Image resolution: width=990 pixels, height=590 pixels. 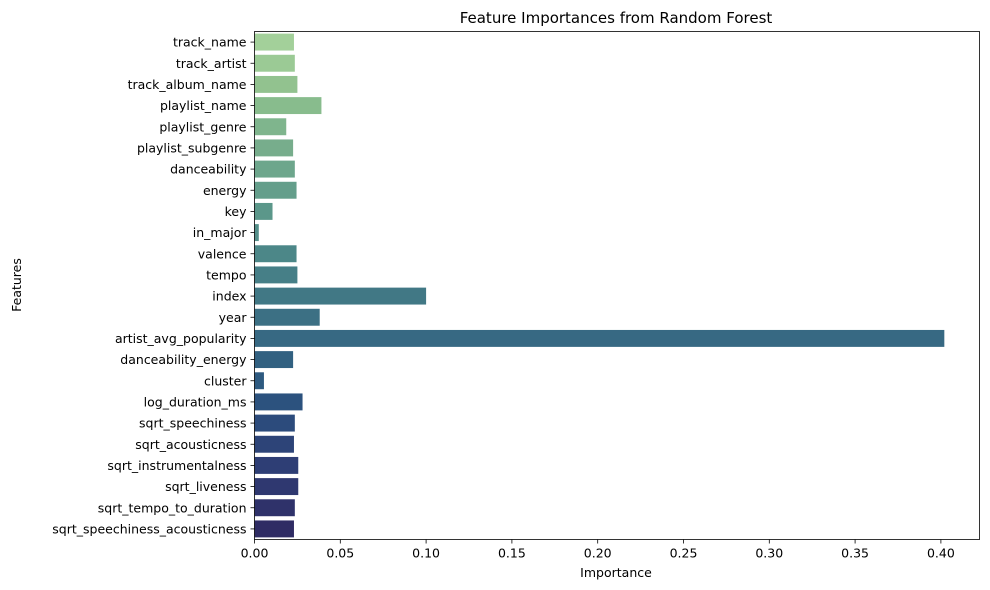 What do you see at coordinates (276, 84) in the screenshot?
I see `bar-track-album-name` at bounding box center [276, 84].